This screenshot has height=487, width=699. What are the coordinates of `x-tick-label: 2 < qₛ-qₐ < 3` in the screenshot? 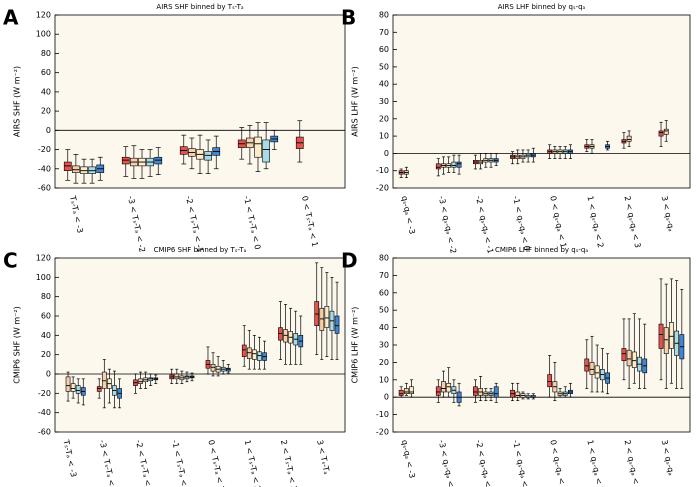 It's located at (632, 222).